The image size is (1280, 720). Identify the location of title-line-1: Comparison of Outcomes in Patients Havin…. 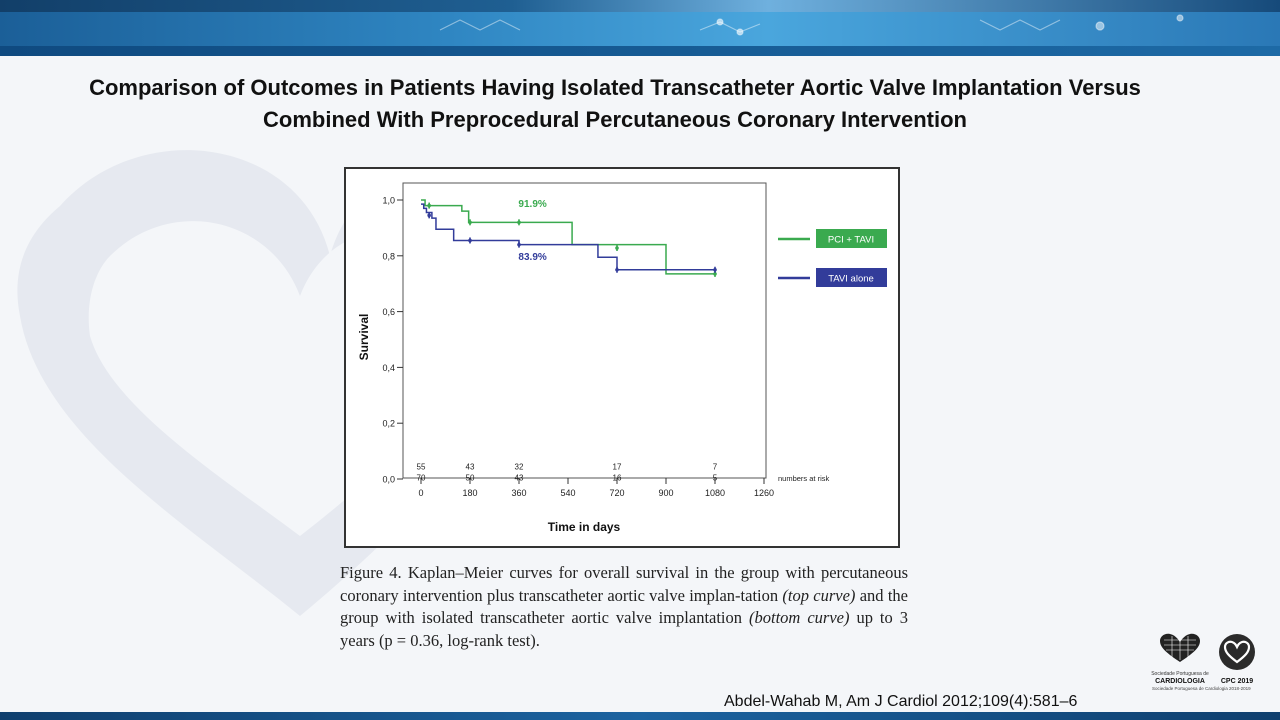
(615, 87).